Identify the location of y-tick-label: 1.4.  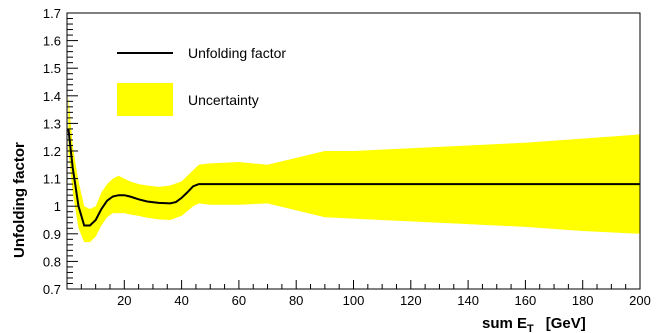
(52, 96).